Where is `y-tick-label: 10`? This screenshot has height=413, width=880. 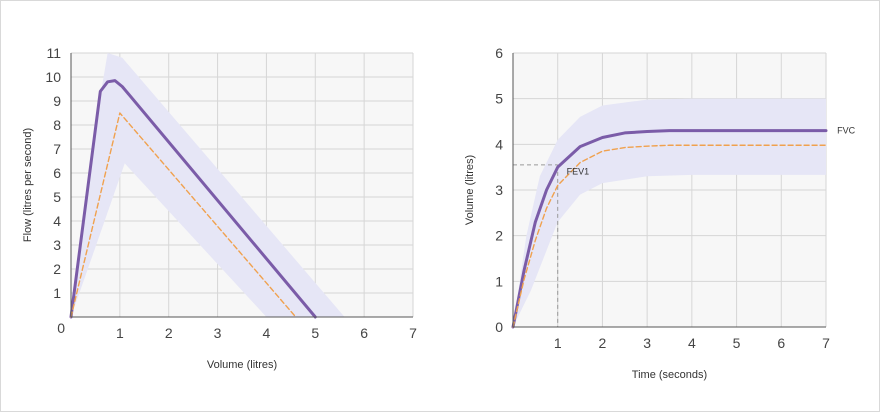
y-tick-label: 10 is located at coordinates (53, 77).